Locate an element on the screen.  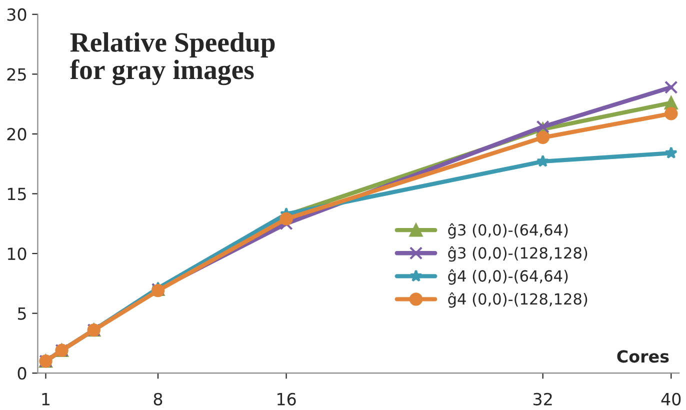
x-tick-label: 8 is located at coordinates (158, 399).